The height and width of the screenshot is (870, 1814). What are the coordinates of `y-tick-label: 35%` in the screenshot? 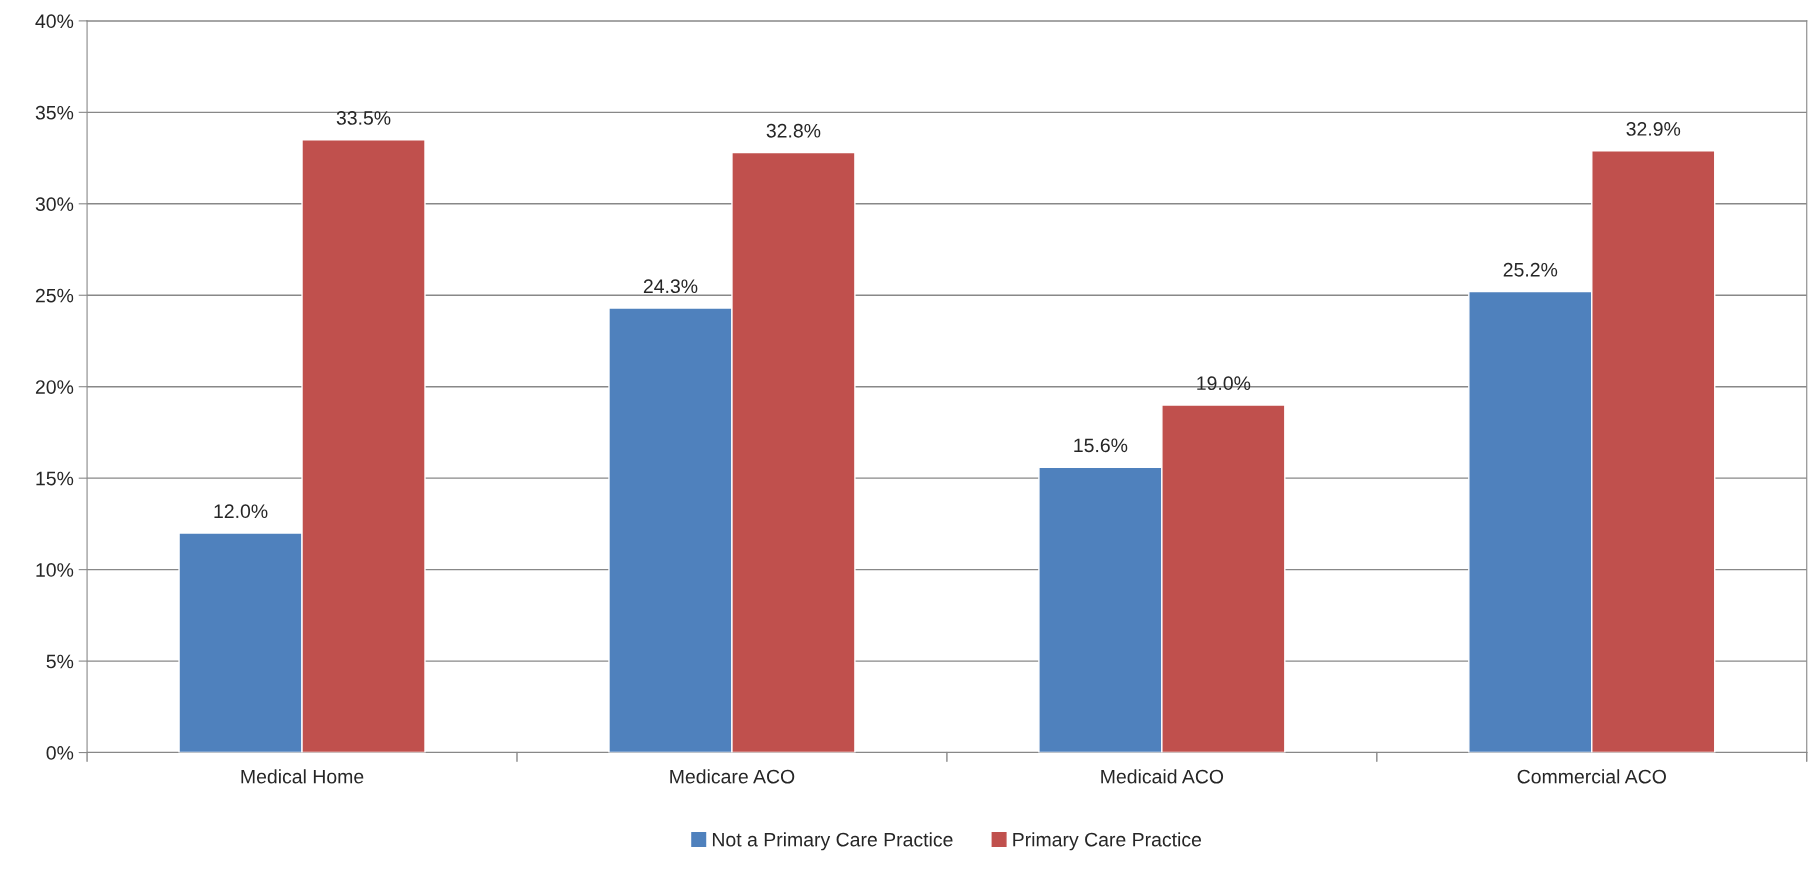 It's located at (54, 112).